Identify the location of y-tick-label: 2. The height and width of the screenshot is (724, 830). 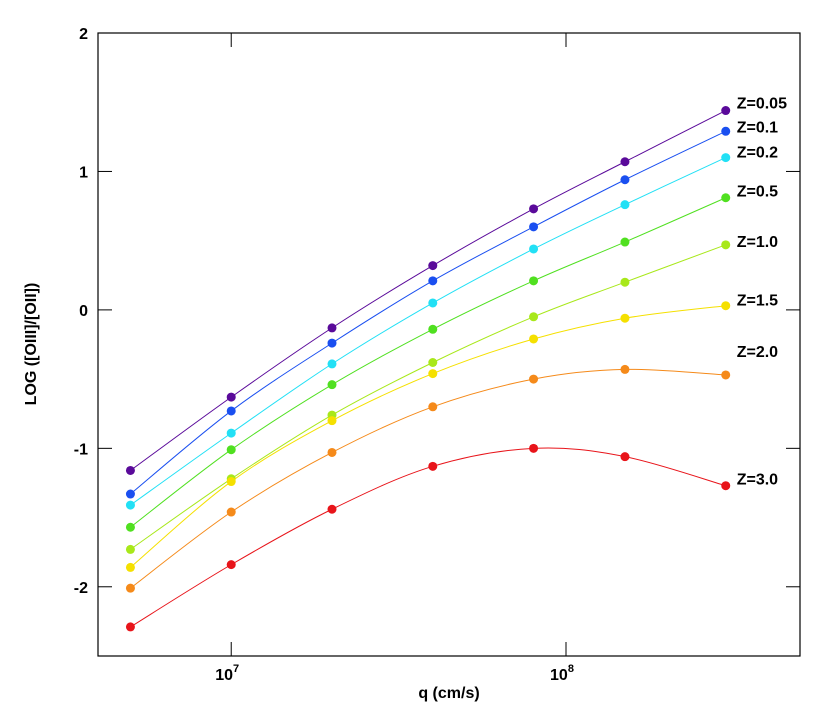
(83, 34).